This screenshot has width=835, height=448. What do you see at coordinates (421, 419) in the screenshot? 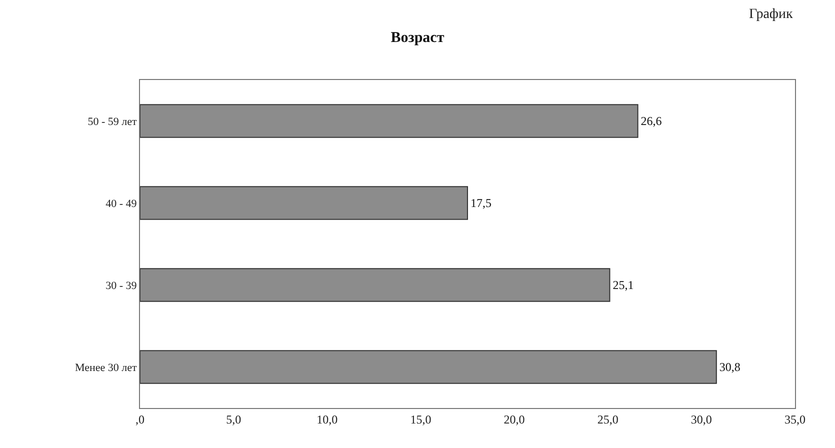
I see `x-tick-label: 15,0` at bounding box center [421, 419].